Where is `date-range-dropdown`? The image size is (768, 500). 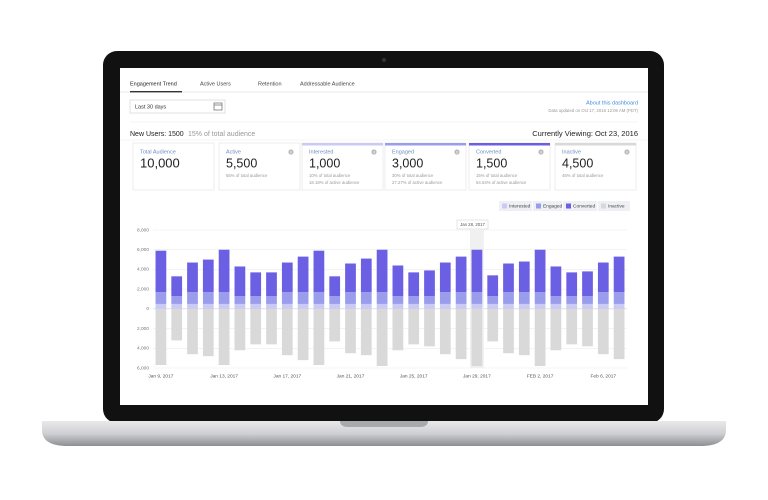 date-range-dropdown is located at coordinates (177, 106).